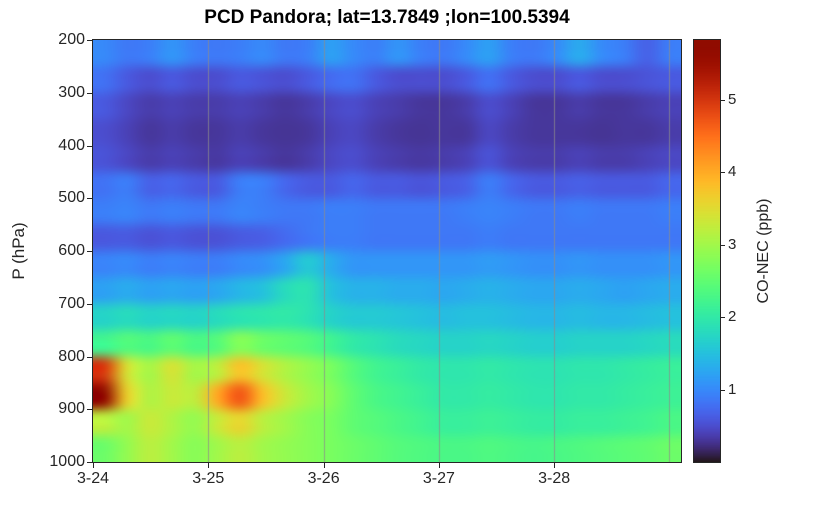 The image size is (833, 521). What do you see at coordinates (323, 478) in the screenshot?
I see `x-tick-label: 3-26` at bounding box center [323, 478].